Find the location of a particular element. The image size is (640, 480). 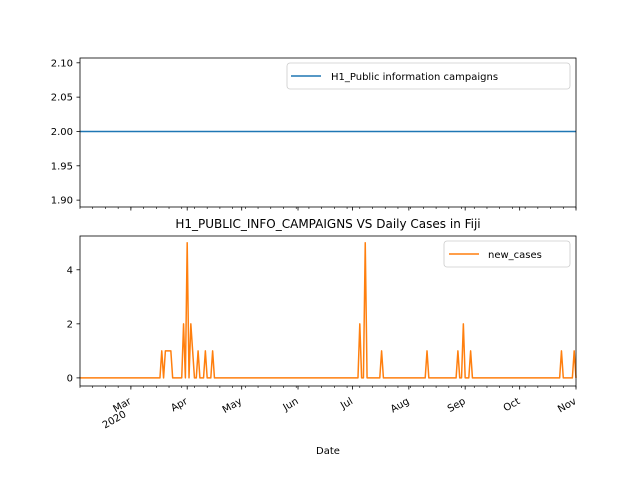

bottom-x-tick-label: Nov is located at coordinates (567, 405).